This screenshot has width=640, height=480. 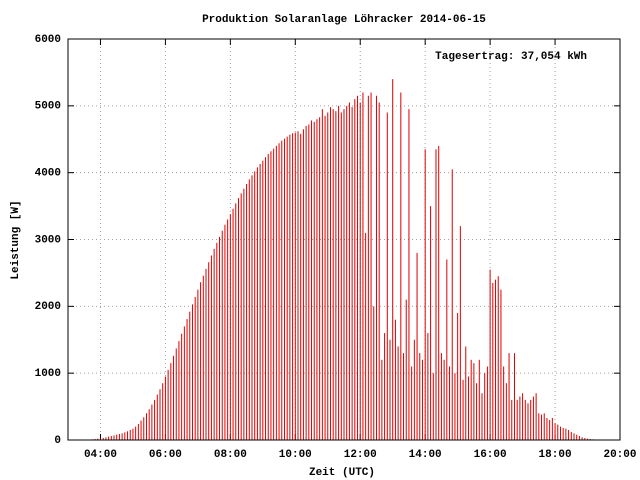 I want to click on y-tick-label: 3000, so click(x=48, y=240).